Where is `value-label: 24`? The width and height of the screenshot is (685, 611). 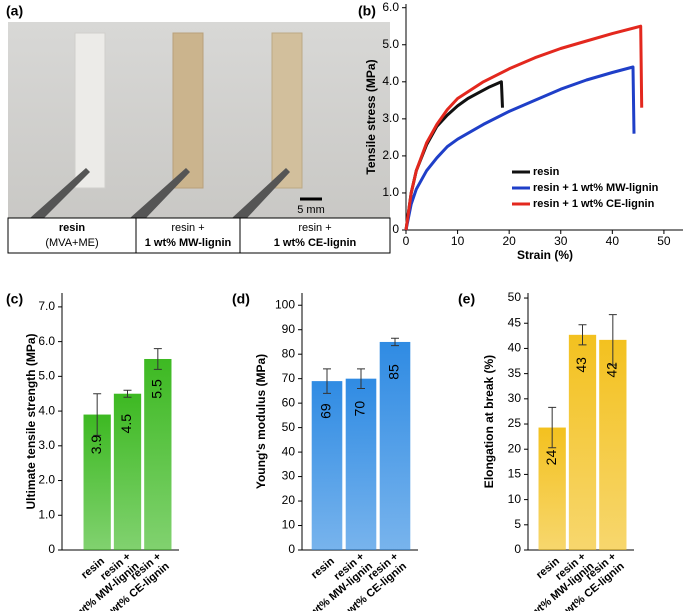
value-label: 24 is located at coordinates (551, 458).